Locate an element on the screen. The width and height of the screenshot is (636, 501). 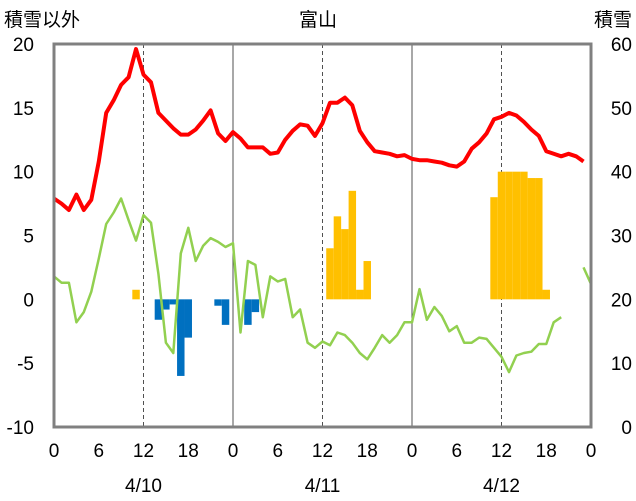
right-tick-label: 0 is located at coordinates (626, 428).